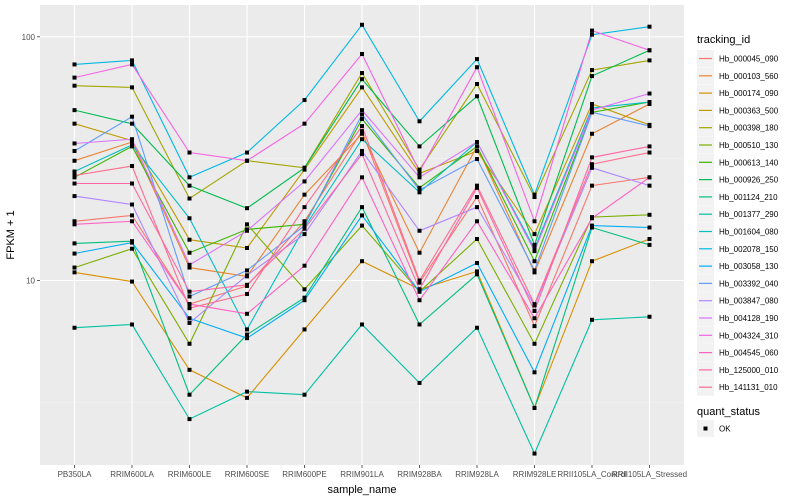 Image resolution: width=800 pixels, height=500 pixels. I want to click on legend-shape-items: OK, so click(714, 428).